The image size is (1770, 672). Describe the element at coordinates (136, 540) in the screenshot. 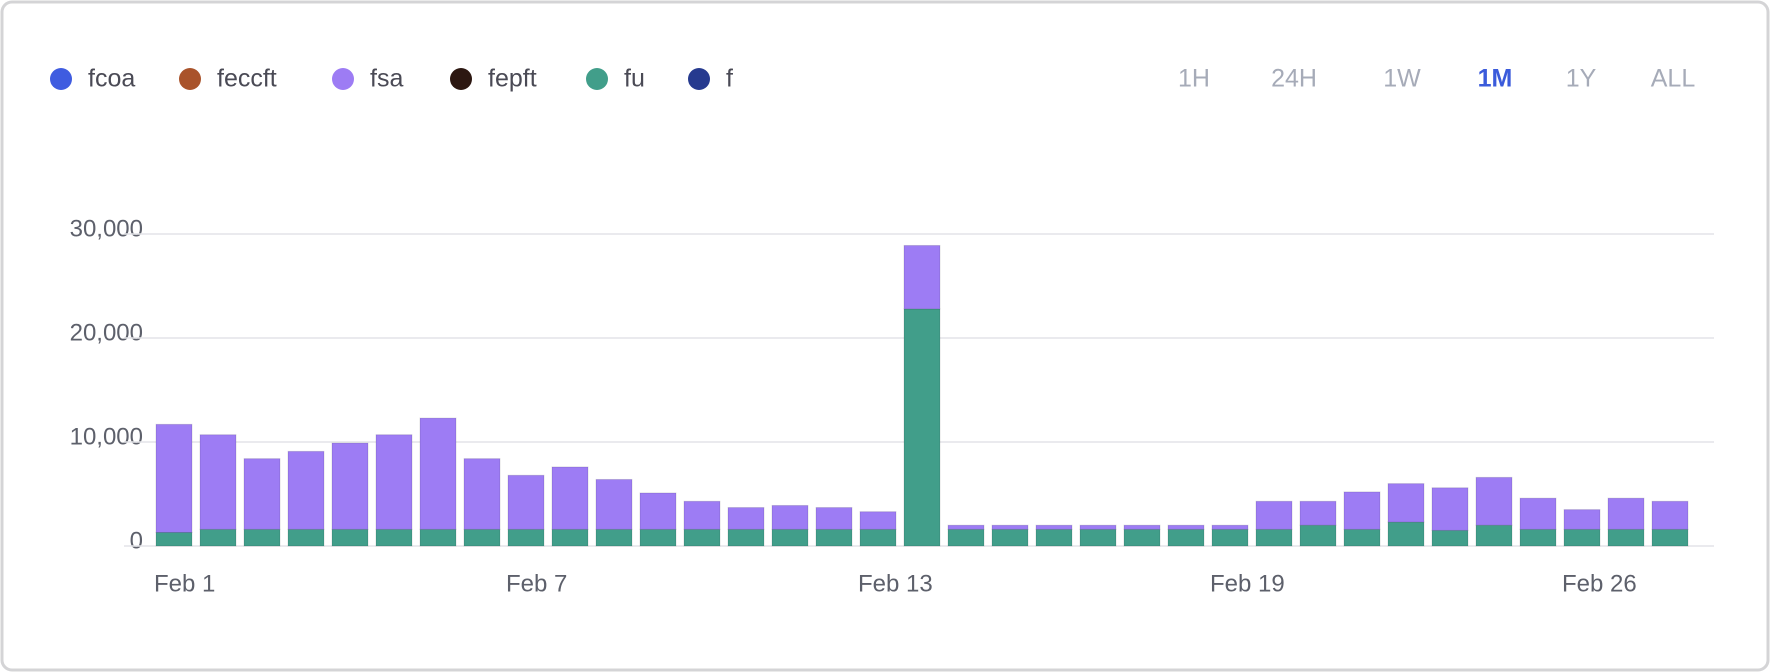

I see `y-tick-label: 0` at that location.